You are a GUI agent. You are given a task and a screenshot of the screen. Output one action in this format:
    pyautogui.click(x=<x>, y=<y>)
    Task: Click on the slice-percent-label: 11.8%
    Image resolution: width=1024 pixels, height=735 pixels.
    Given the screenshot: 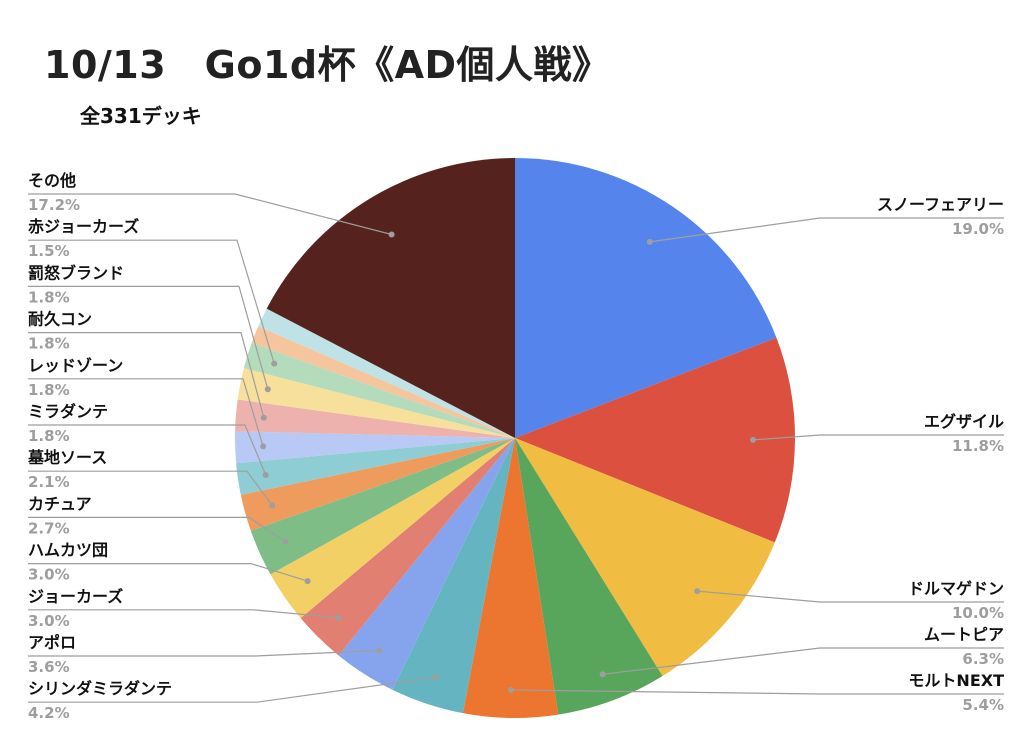 What is the action you would take?
    pyautogui.click(x=978, y=446)
    